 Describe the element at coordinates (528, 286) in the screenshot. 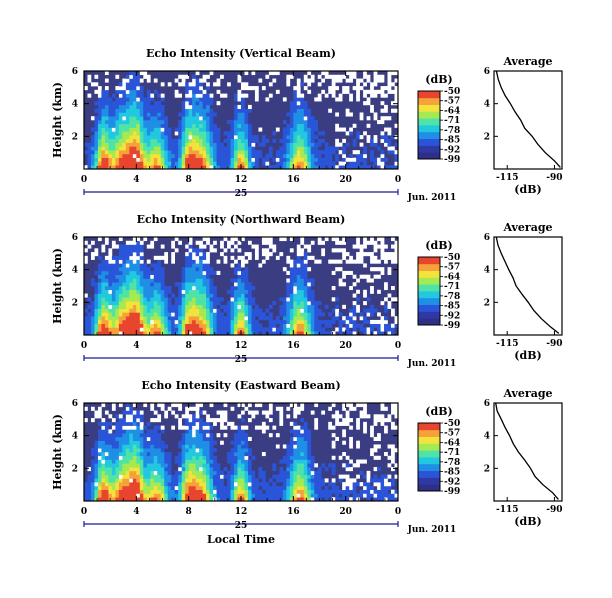

I see `profile-frame` at that location.